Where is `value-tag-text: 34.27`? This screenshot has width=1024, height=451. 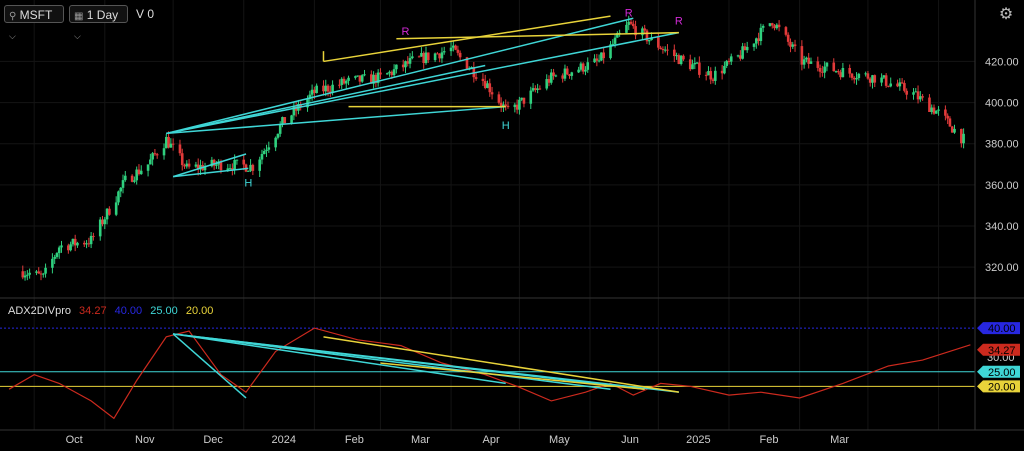
value-tag-text: 34.27 is located at coordinates (1002, 351).